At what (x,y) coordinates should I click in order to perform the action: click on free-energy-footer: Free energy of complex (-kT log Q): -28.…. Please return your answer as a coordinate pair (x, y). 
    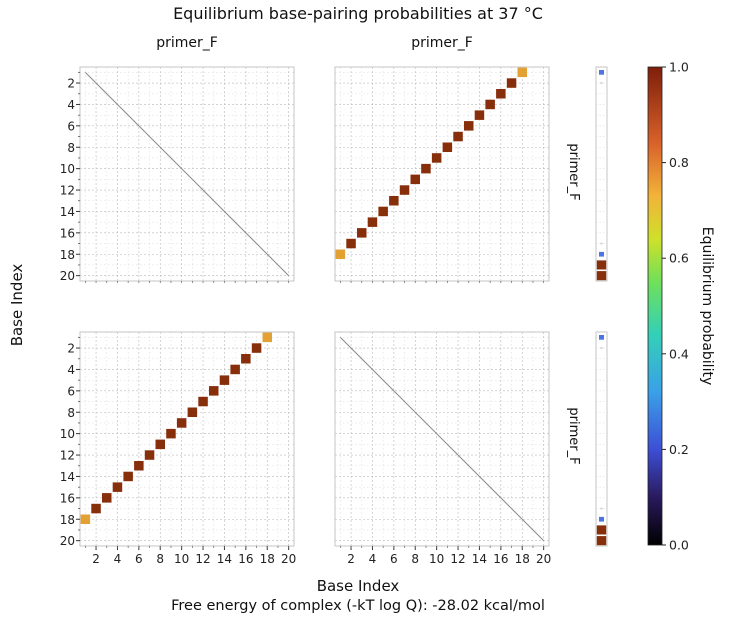
    Looking at the image, I should click on (358, 606).